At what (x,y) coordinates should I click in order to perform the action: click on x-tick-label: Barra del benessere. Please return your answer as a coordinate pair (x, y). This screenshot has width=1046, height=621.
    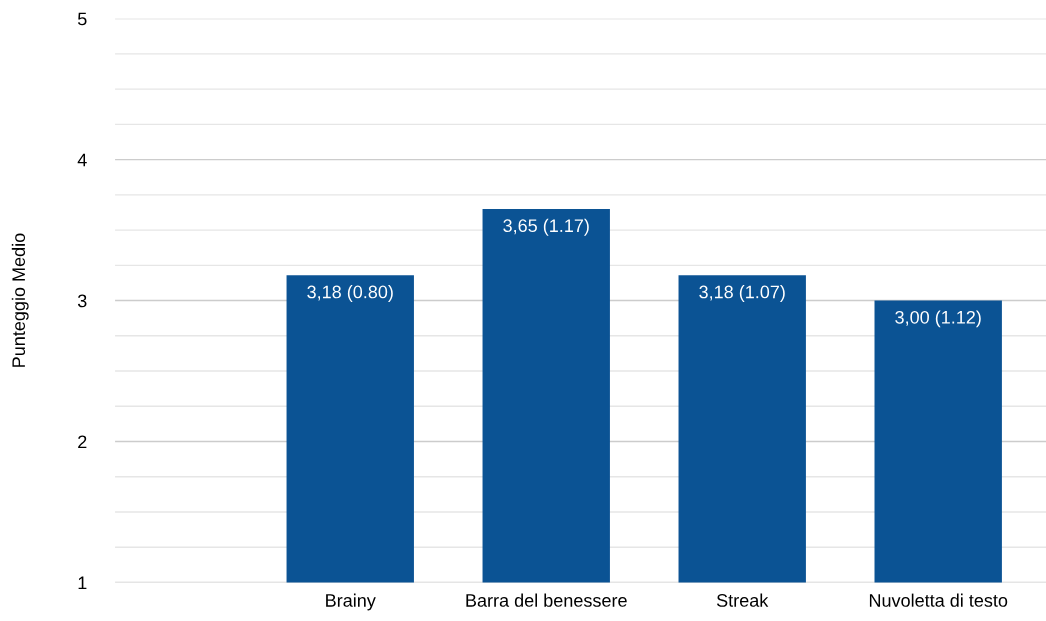
    Looking at the image, I should click on (546, 600).